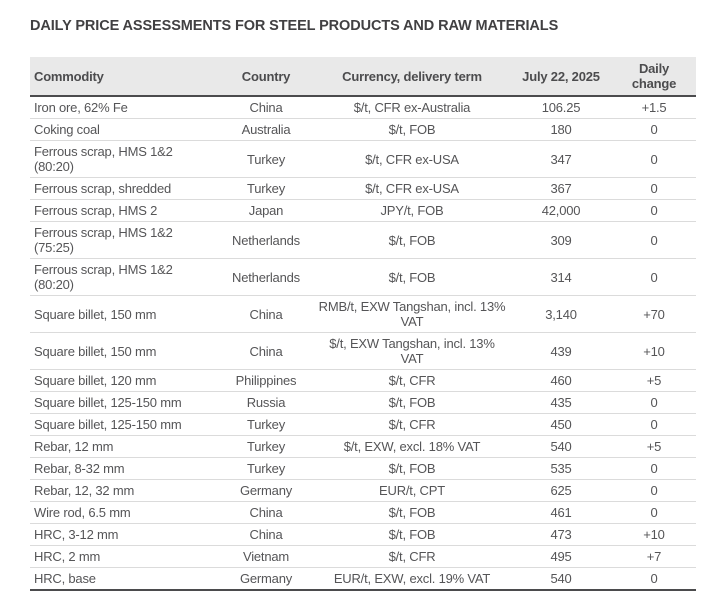 The width and height of the screenshot is (701, 605). I want to click on price-cell: 367, so click(561, 188).